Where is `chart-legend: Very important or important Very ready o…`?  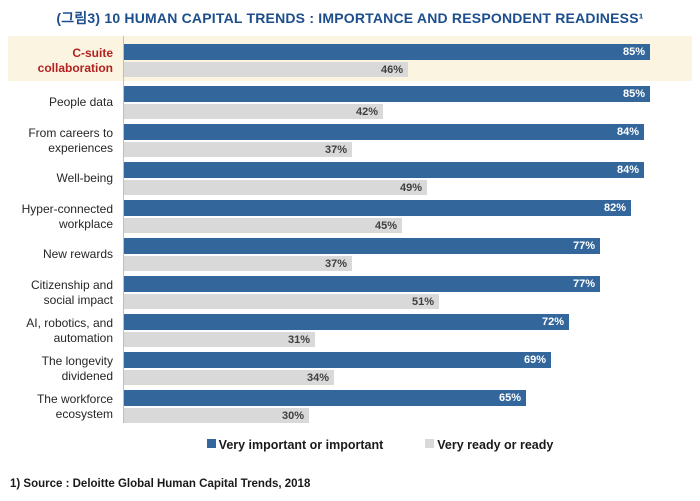
chart-legend: Very important or important Very ready o… is located at coordinates (380, 445).